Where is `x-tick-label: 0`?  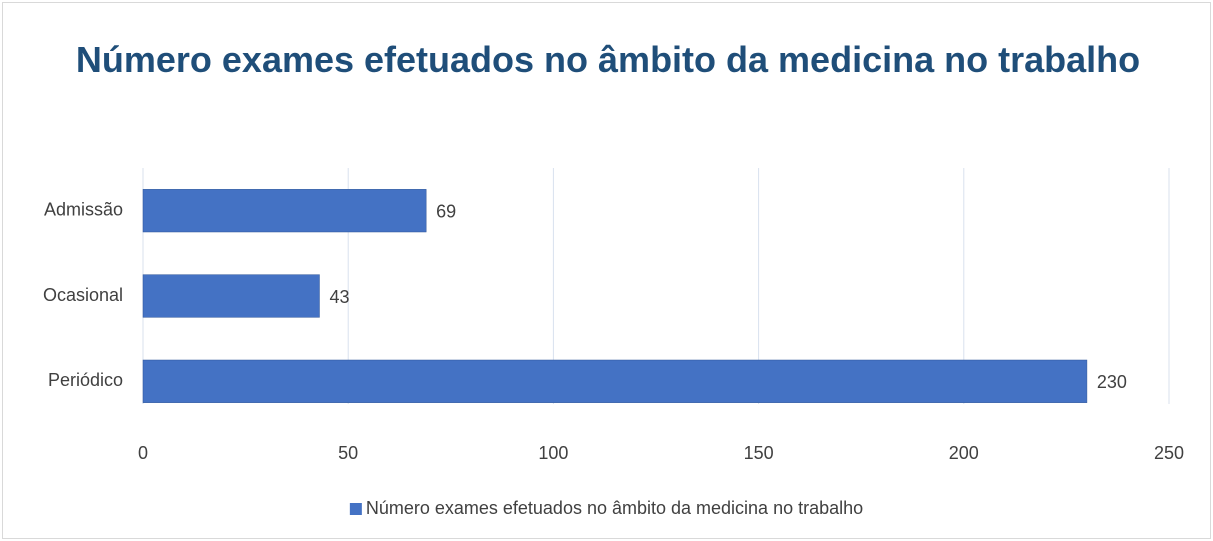 x-tick-label: 0 is located at coordinates (143, 453).